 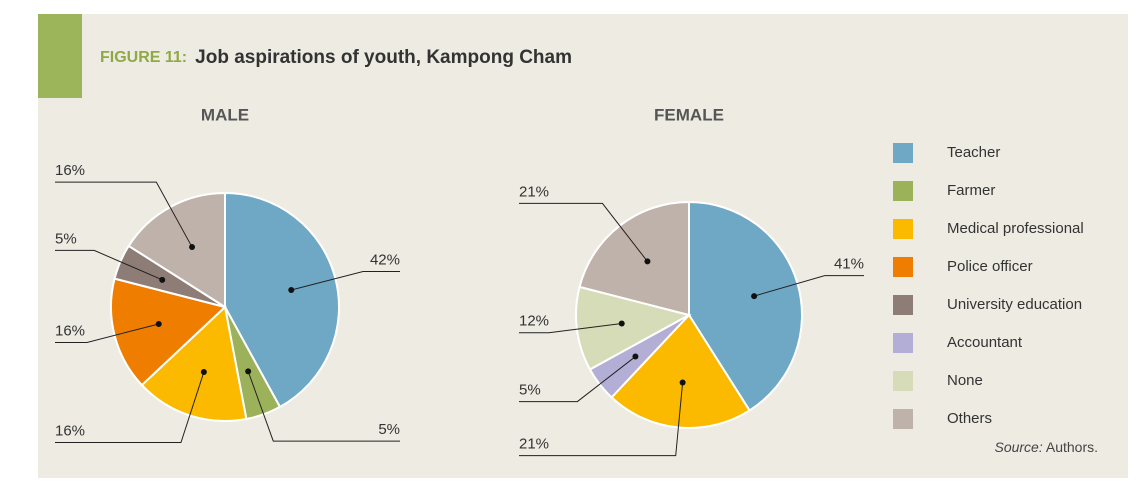 I want to click on pie-title: MALE, so click(x=225, y=114).